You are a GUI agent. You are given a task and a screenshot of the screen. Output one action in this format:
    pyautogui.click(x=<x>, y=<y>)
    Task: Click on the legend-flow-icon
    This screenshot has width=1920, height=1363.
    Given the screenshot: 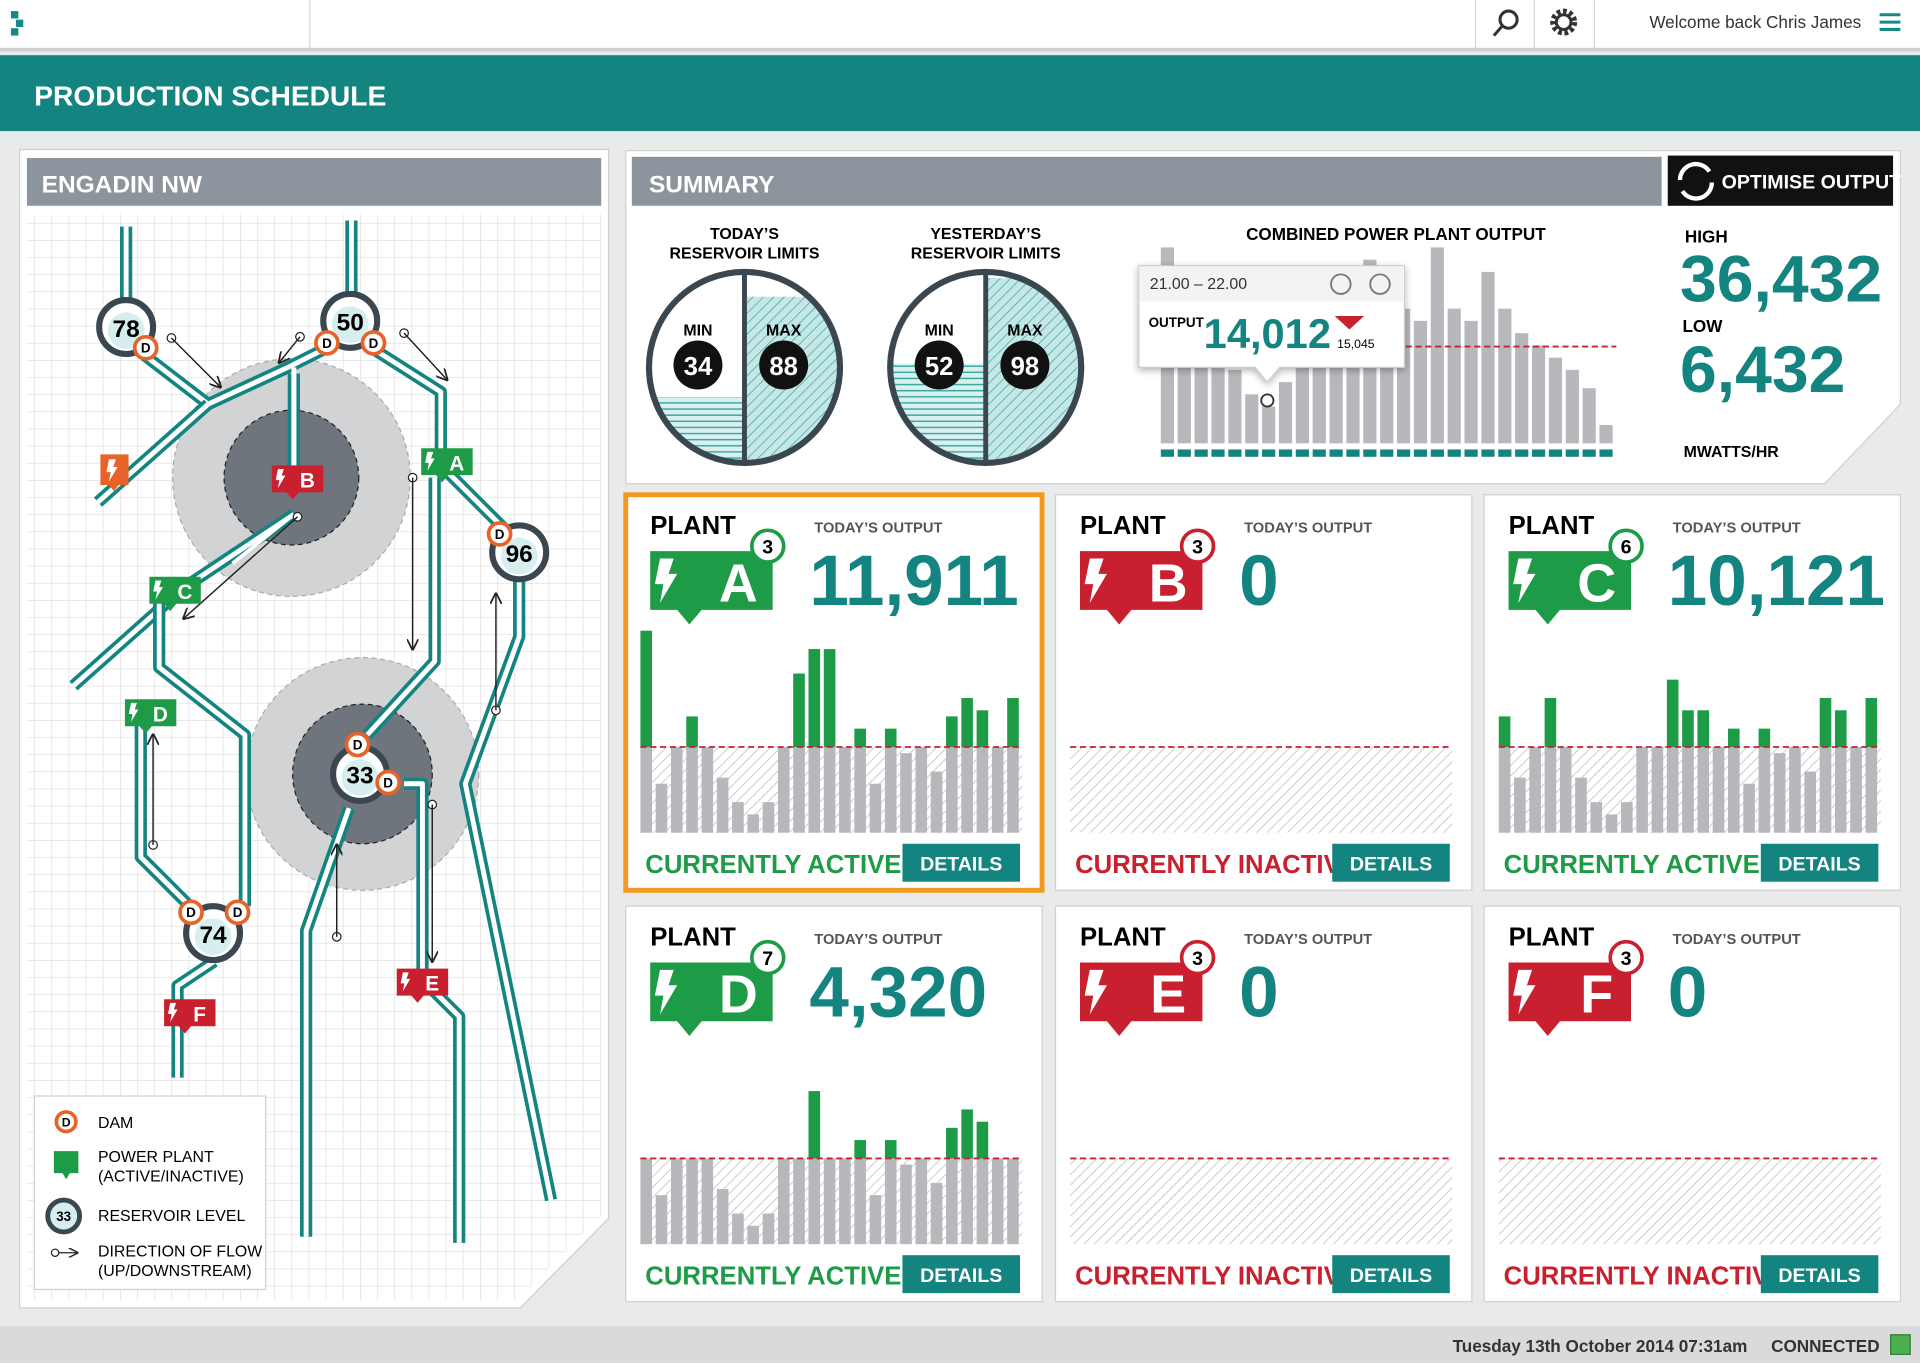 What is the action you would take?
    pyautogui.click(x=55, y=1253)
    